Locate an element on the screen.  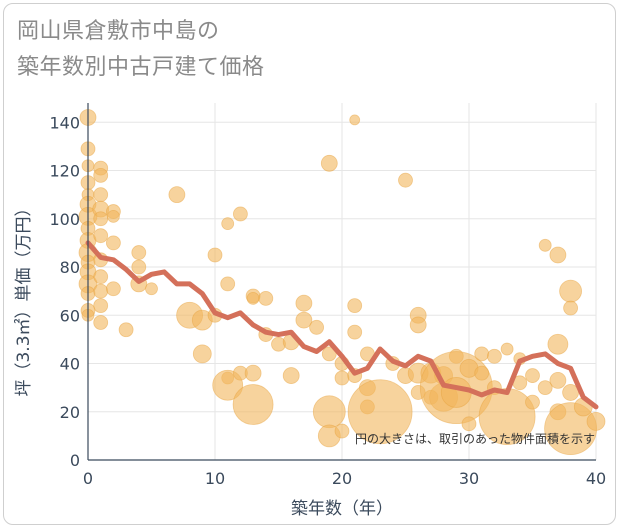
x-tick-label: 0 is located at coordinates (88, 478).